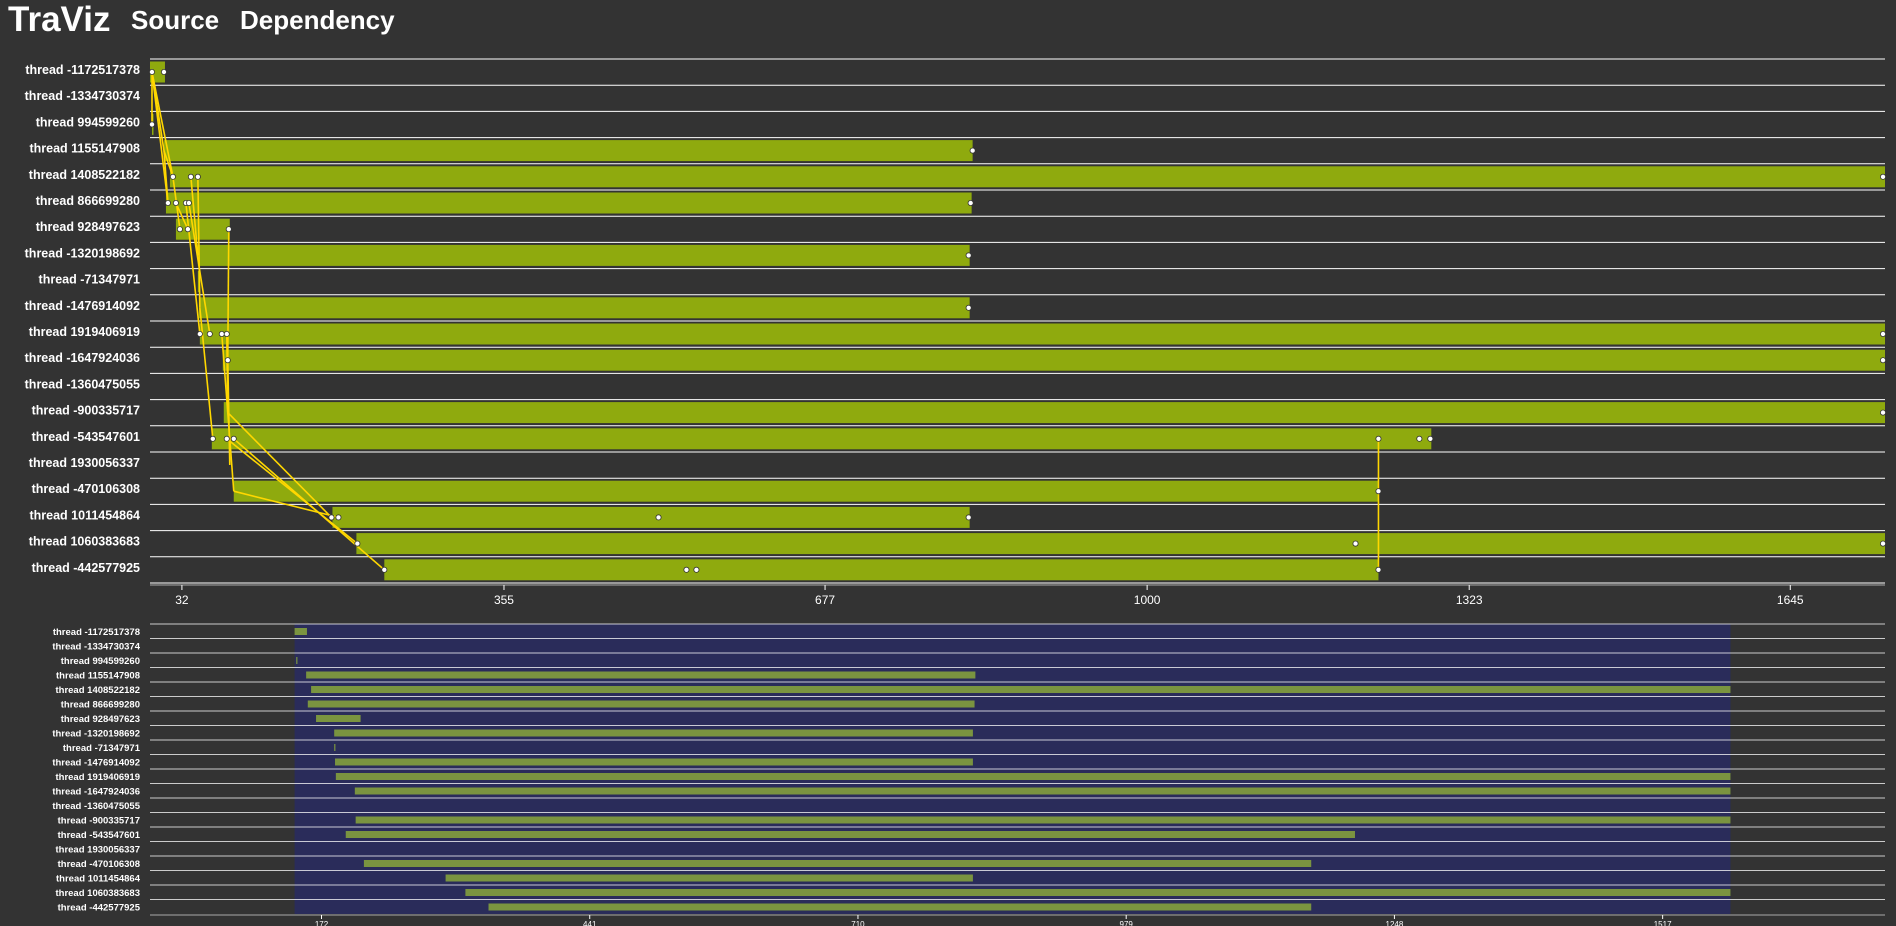 This screenshot has width=1896, height=926. What do you see at coordinates (88, 227) in the screenshot?
I see `thread-label: thread 928497623` at bounding box center [88, 227].